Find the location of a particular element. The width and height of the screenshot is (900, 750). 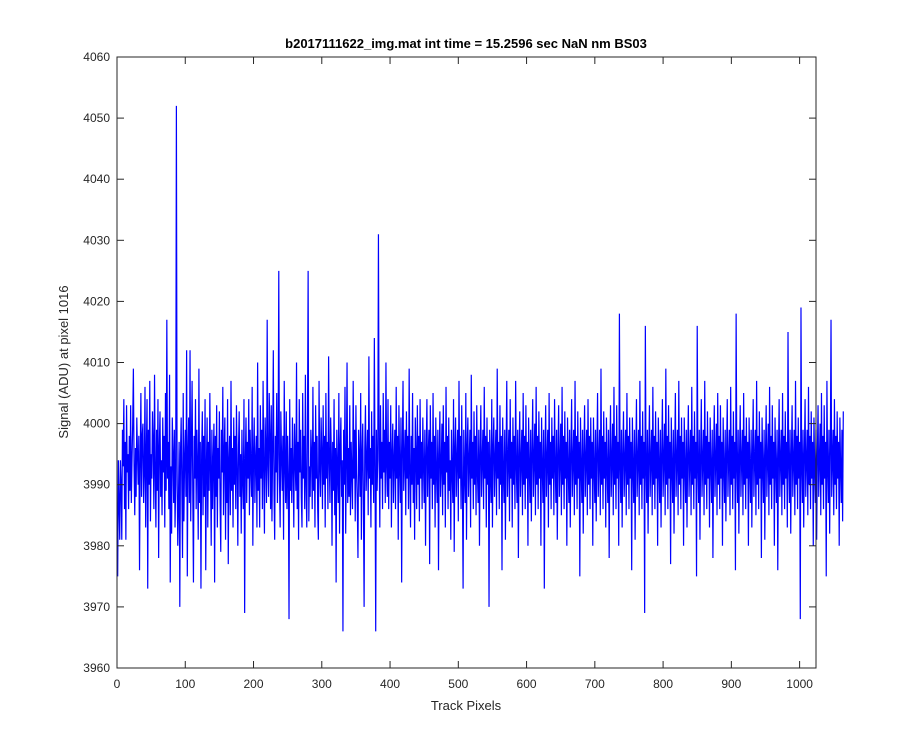

y-tick-label: 3990 is located at coordinates (96, 485).